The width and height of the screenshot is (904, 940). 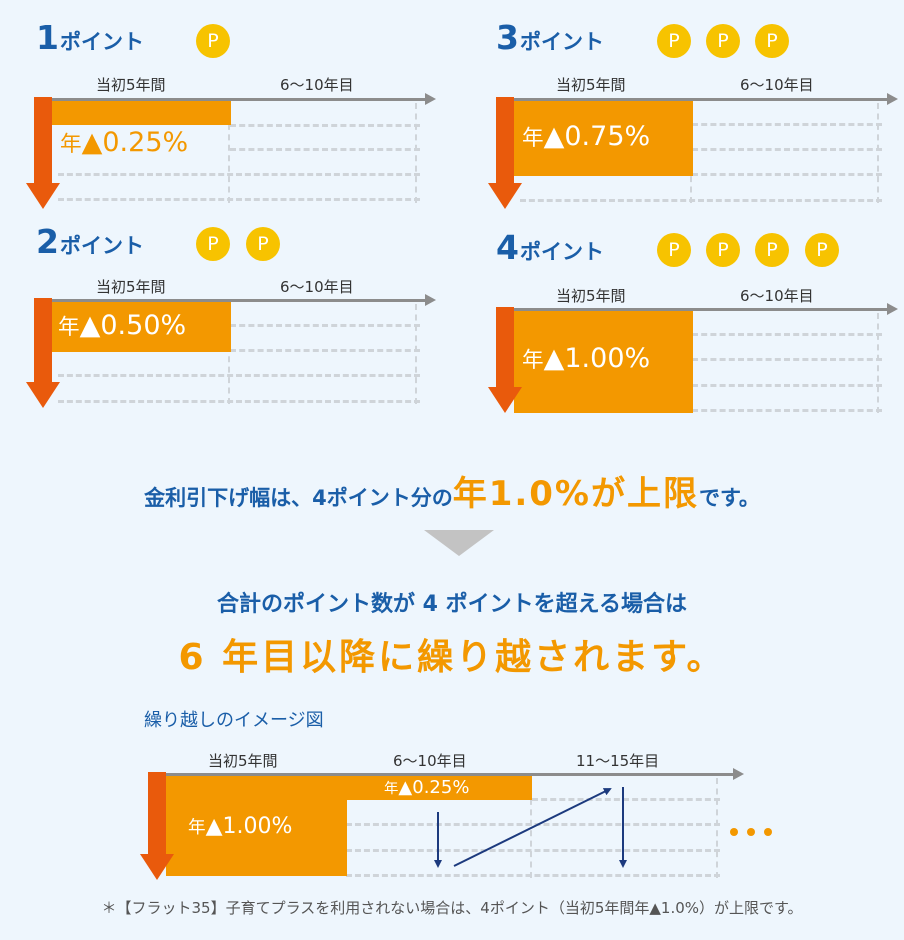 I want to click on panel-title: 1ポイント, so click(x=90, y=37).